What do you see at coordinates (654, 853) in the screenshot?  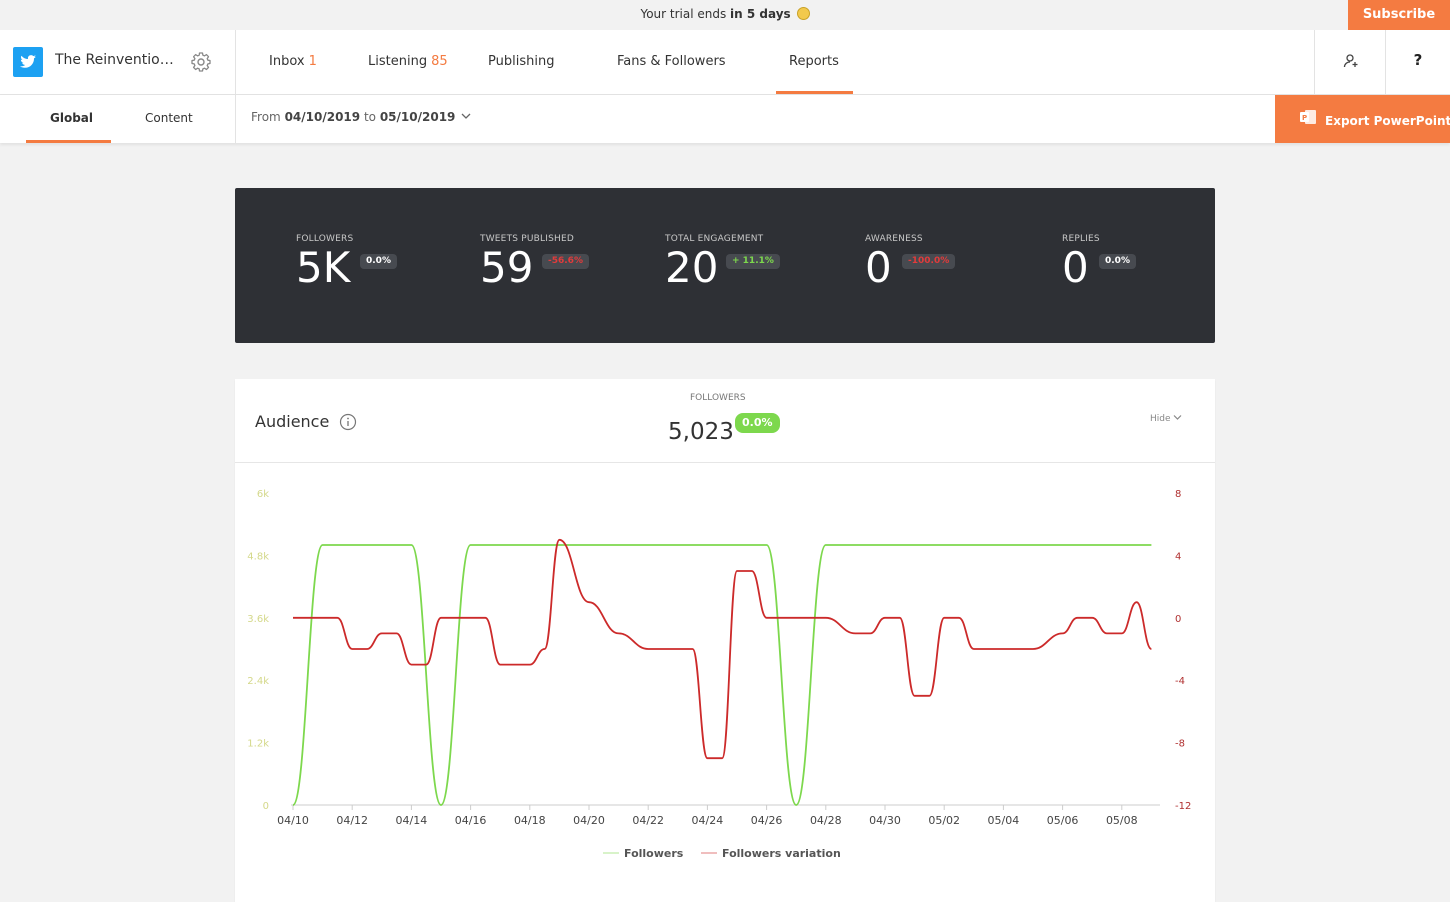 I see `legend-label: Followers` at bounding box center [654, 853].